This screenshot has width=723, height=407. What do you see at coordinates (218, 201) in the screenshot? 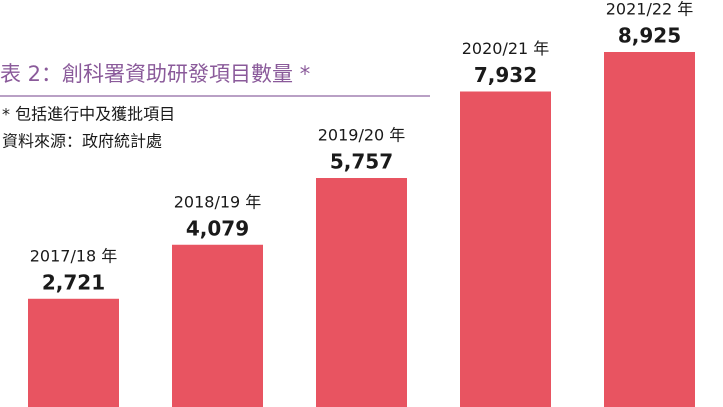
I see `category-label: 2018/19 年` at bounding box center [218, 201].